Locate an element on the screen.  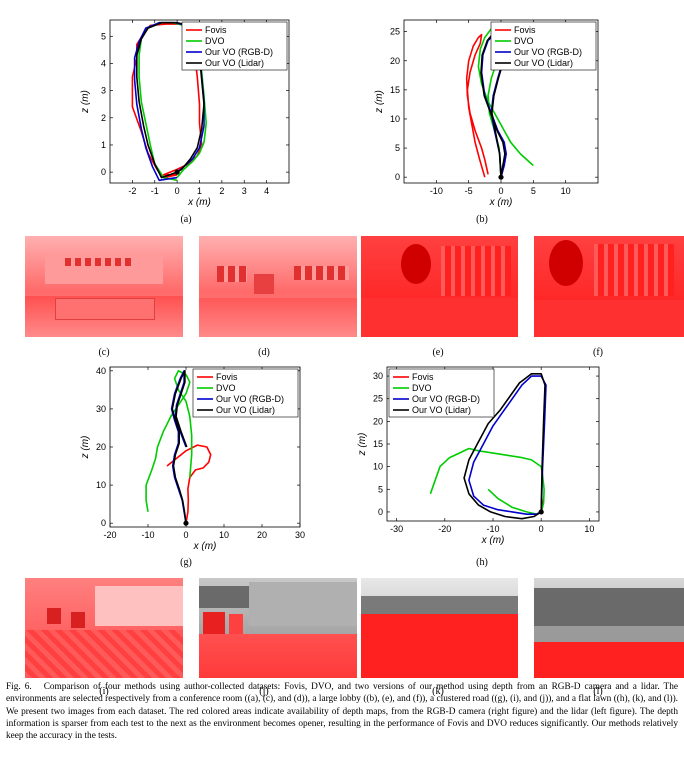
y-tick-label: 2 is located at coordinates (103, 118).